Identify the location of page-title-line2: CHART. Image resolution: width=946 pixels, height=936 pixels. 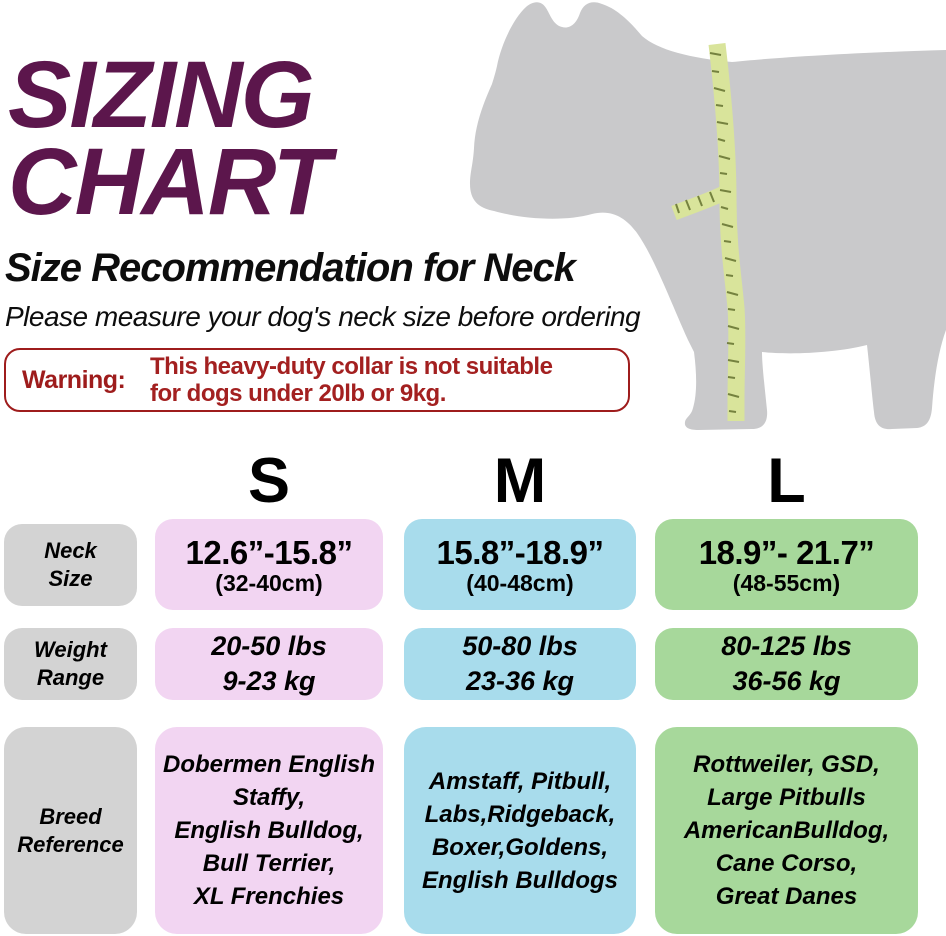
(169, 182).